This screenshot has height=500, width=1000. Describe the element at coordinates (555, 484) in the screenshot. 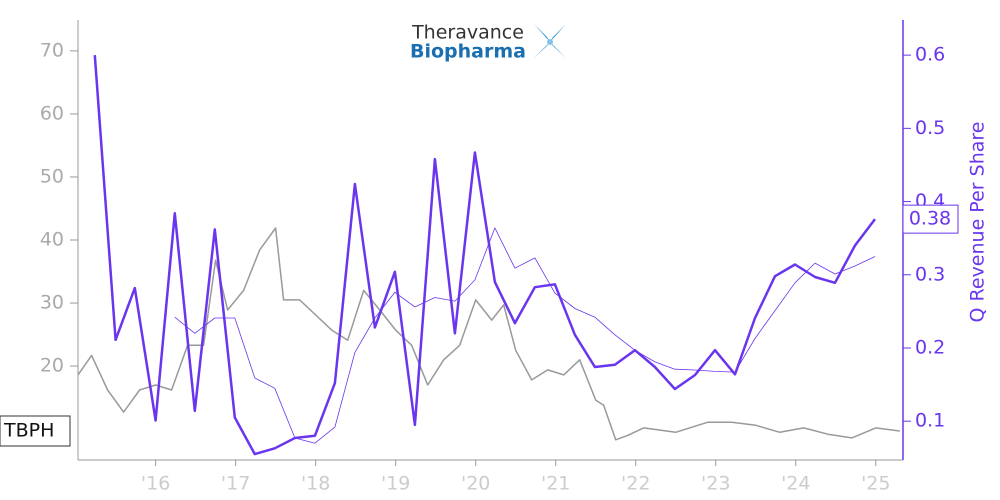

I see `x-tick-label: '21` at that location.